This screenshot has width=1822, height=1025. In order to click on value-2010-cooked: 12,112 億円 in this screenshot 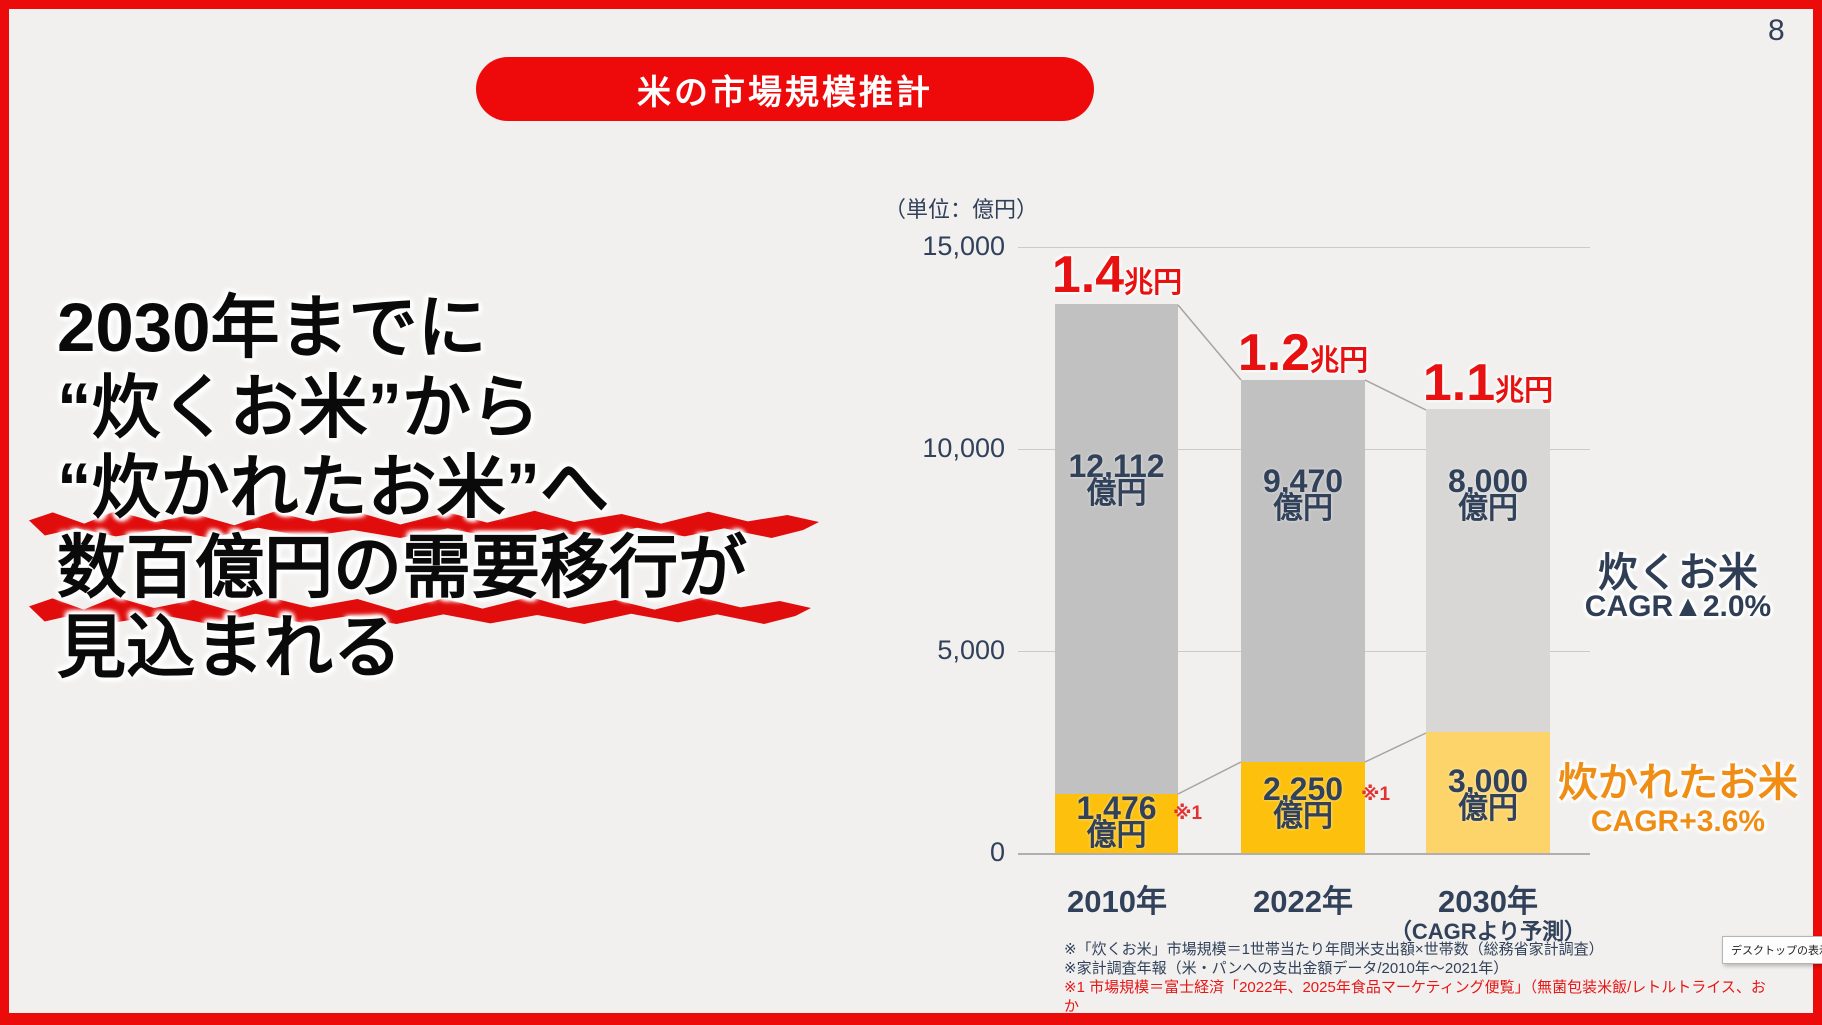, I will do `click(1116, 479)`.